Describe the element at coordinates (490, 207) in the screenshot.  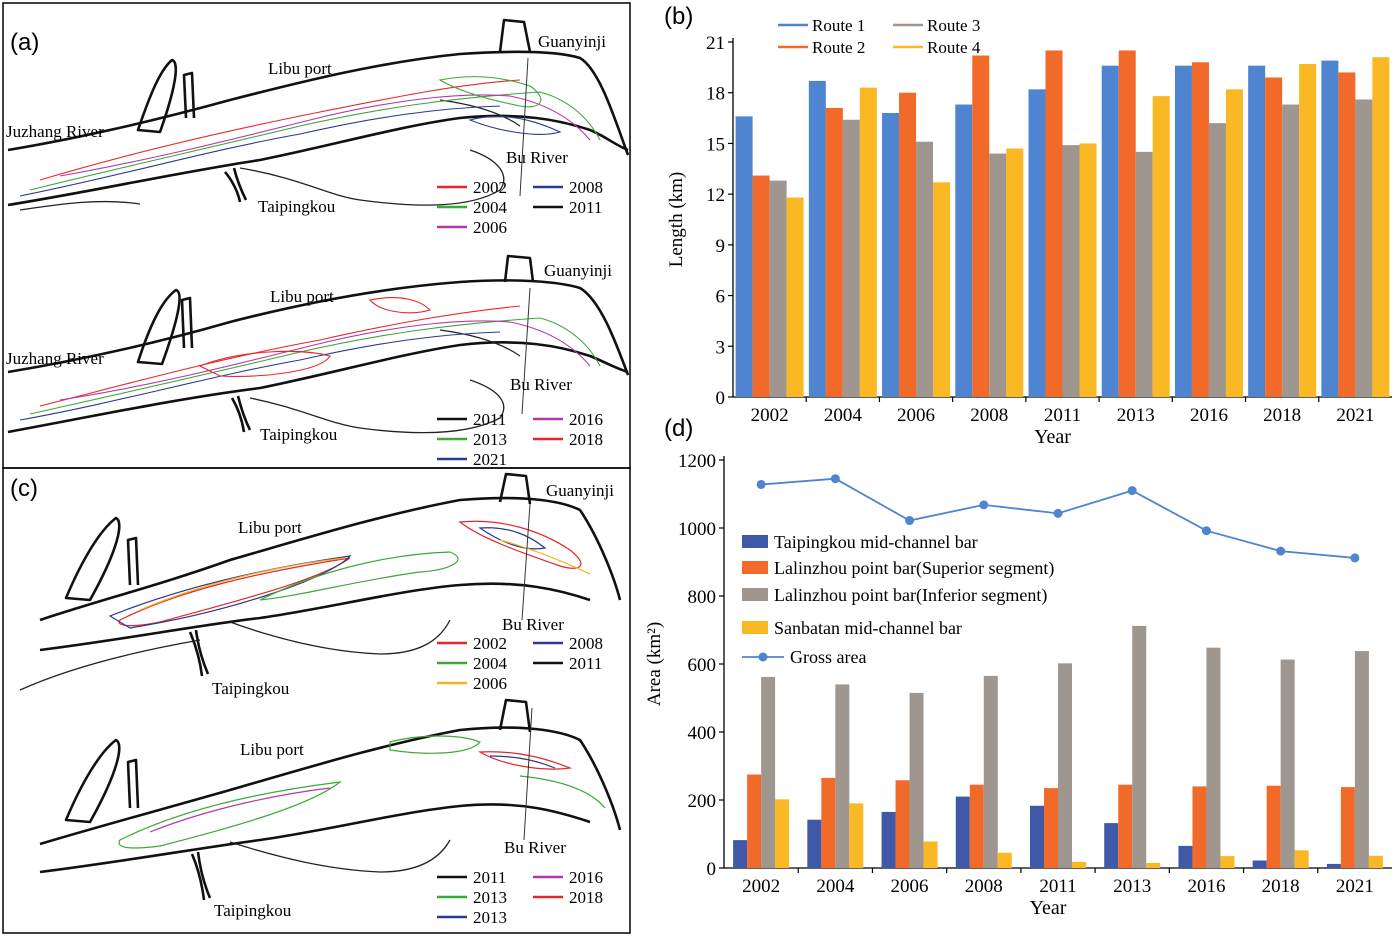
I see `legend-label: 2004` at that location.